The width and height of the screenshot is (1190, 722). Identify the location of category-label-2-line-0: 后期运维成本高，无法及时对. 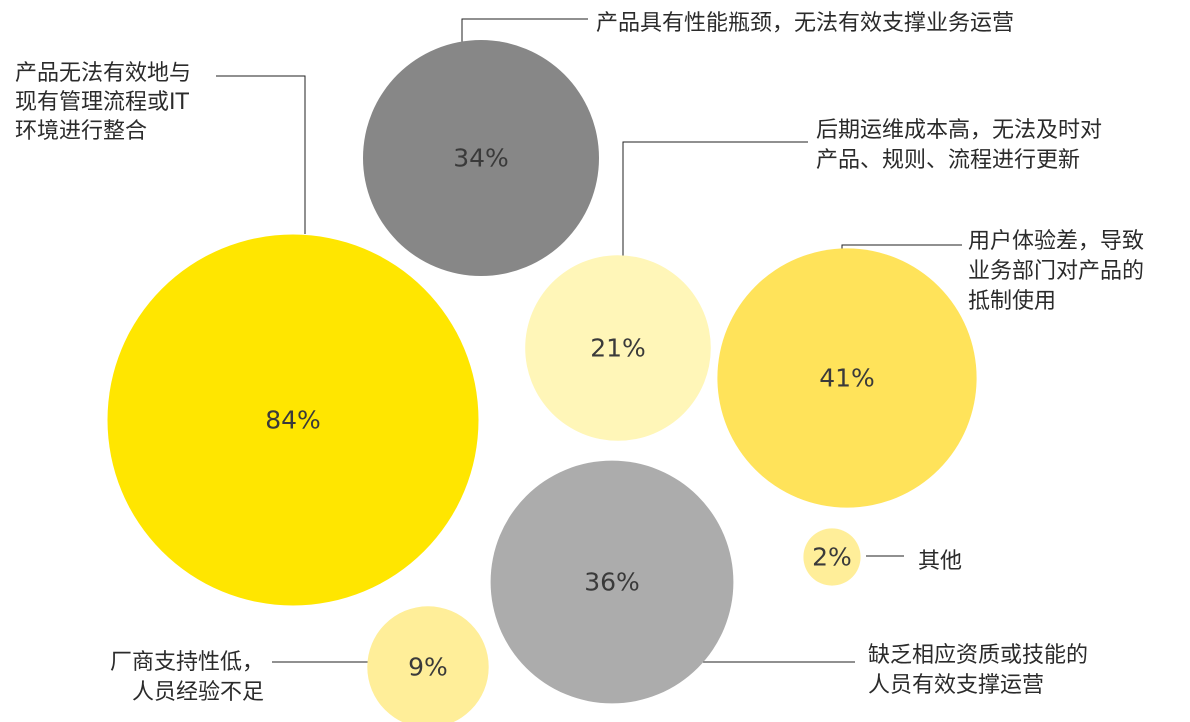
(959, 130).